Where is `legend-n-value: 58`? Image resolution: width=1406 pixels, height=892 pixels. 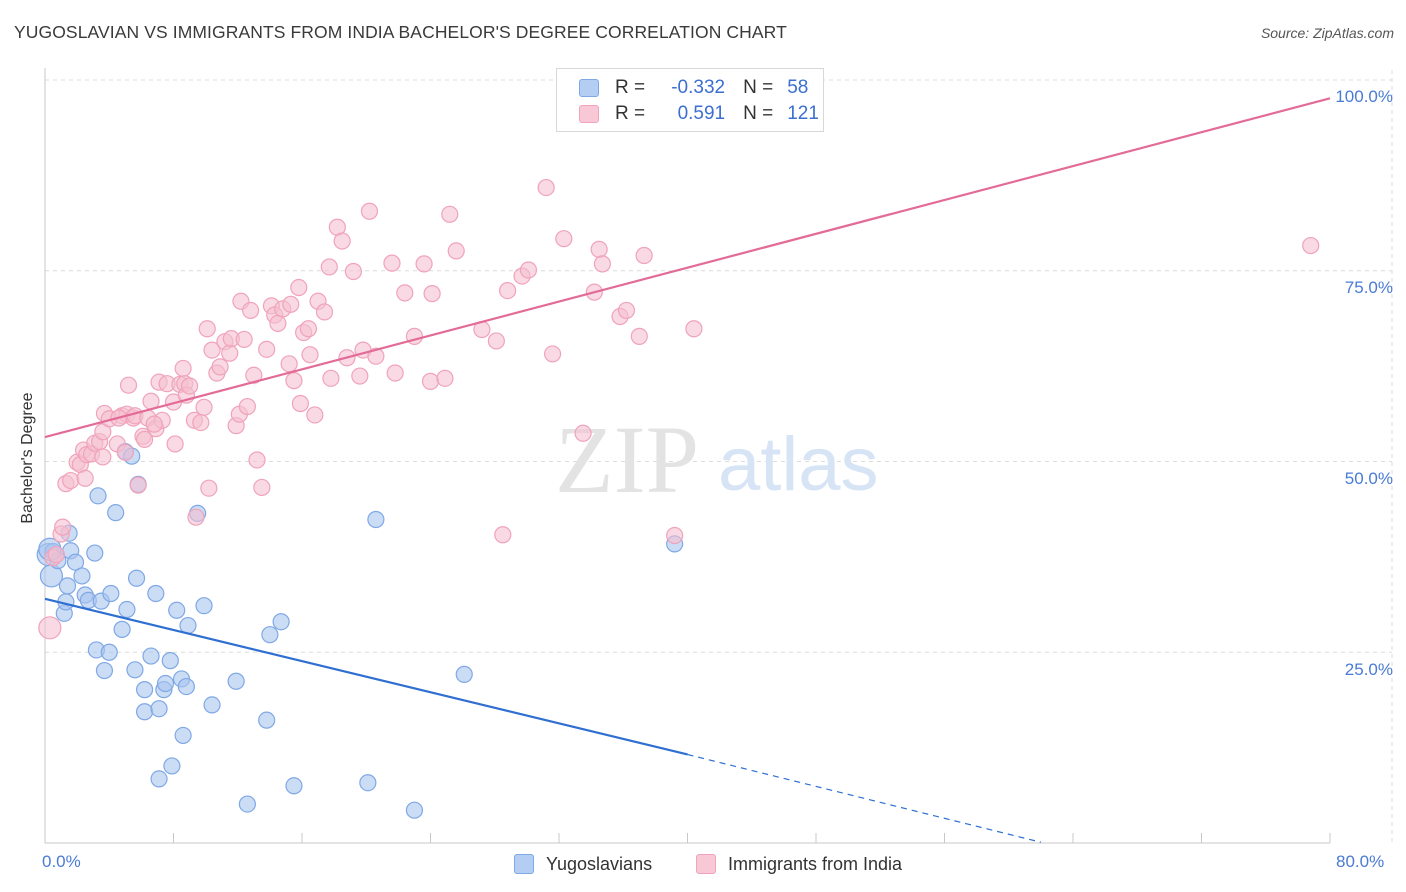 legend-n-value: 58 is located at coordinates (798, 87).